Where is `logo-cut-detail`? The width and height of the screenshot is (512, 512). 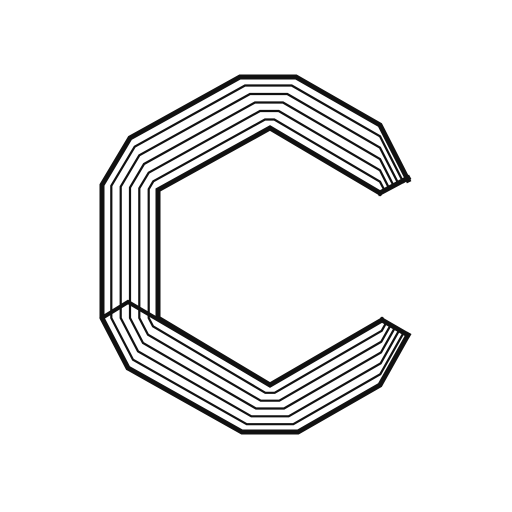
logo-cut-detail is located at coordinates (185, 343).